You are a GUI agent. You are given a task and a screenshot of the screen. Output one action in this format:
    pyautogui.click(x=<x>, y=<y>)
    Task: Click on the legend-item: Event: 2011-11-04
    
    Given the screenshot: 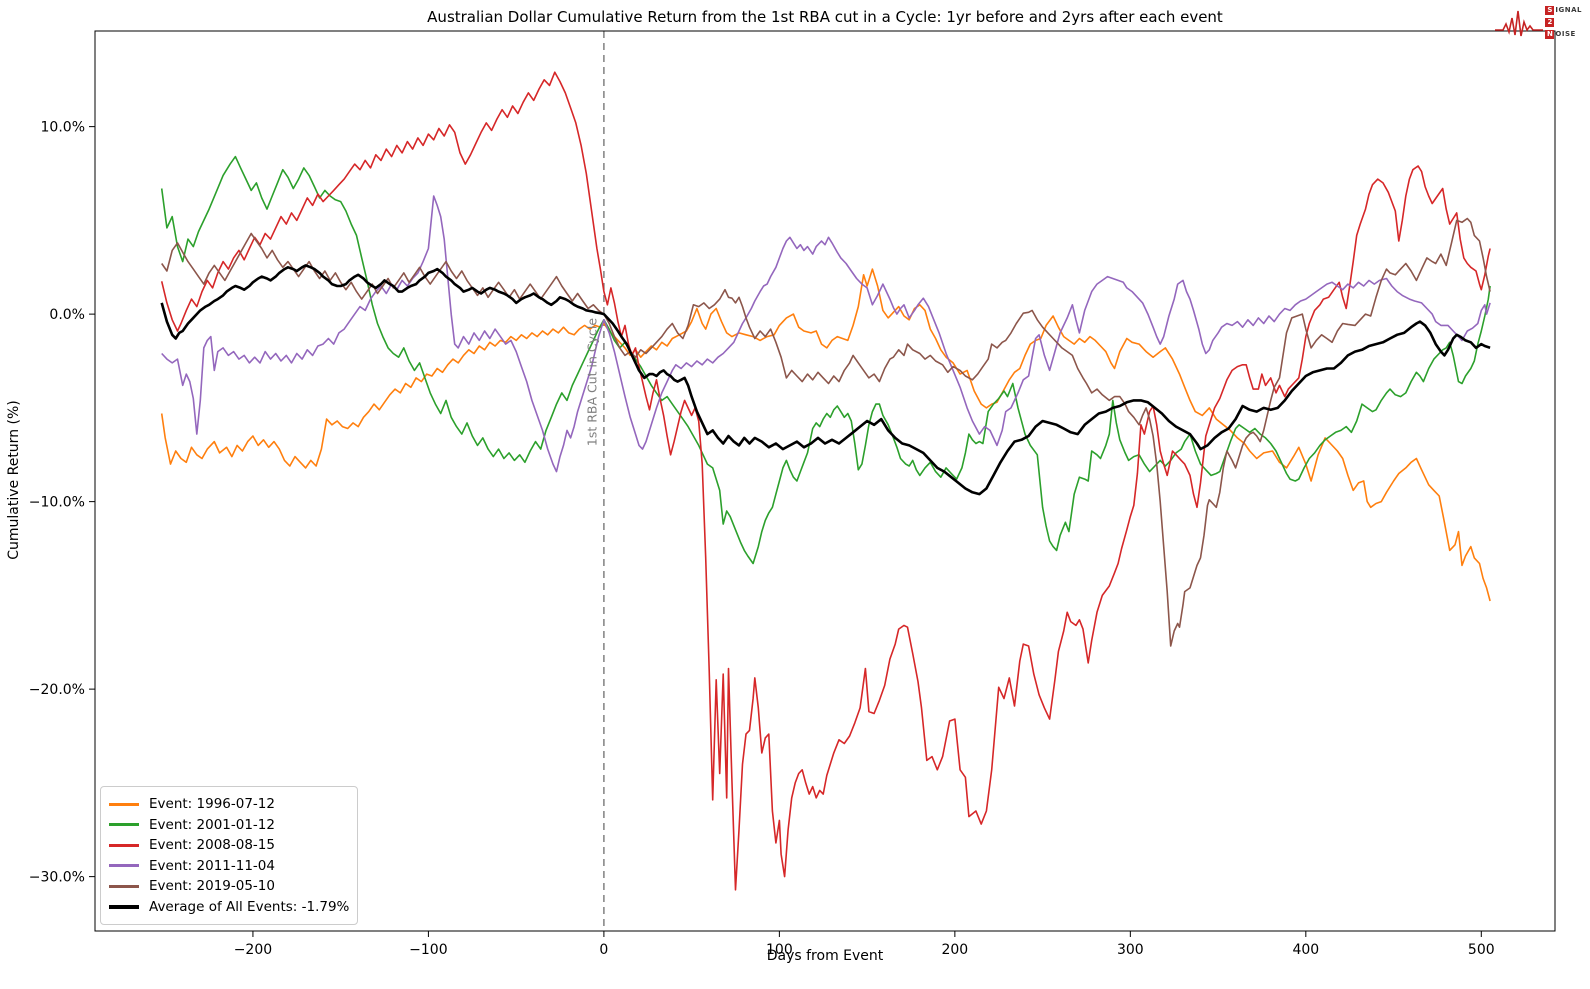 What is the action you would take?
    pyautogui.click(x=228, y=866)
    